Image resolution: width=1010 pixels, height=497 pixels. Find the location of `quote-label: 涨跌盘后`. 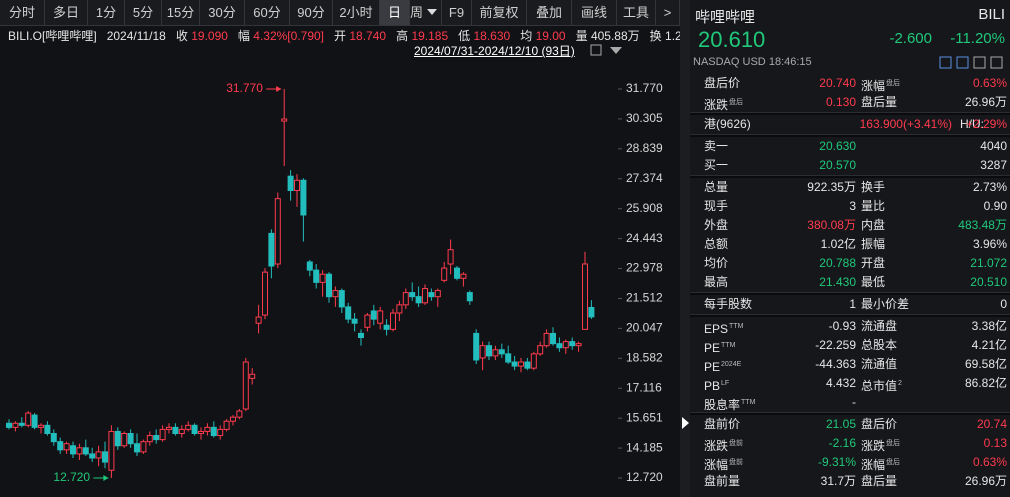

quote-label: 涨跌盘后 is located at coordinates (724, 105).